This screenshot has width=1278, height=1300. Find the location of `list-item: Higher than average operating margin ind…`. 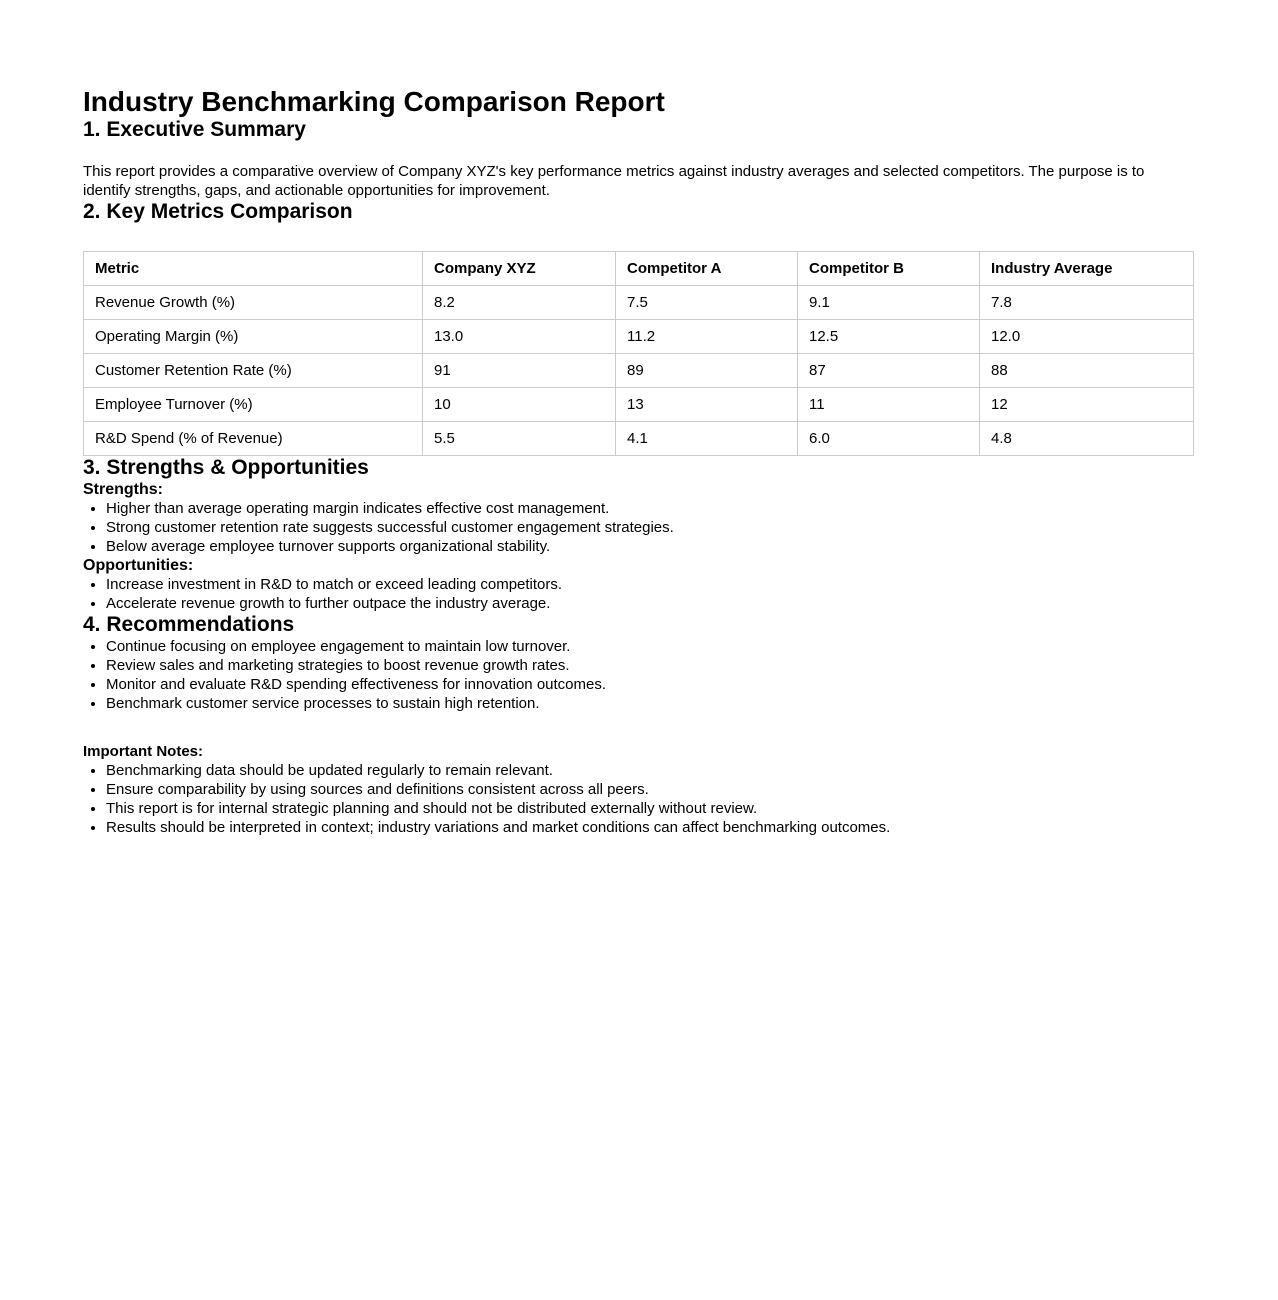

list-item: Higher than average operating margin ind… is located at coordinates (649, 508).